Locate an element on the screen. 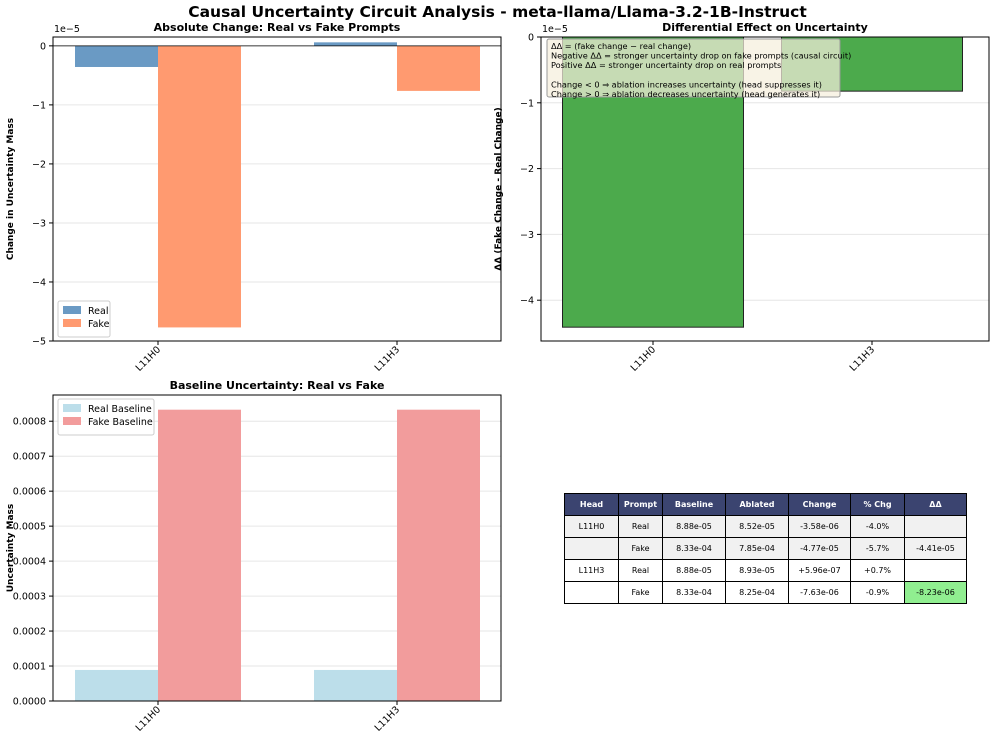  baseline_uncertainty-ylabel: Uncertainty Mass is located at coordinates (11, 548).